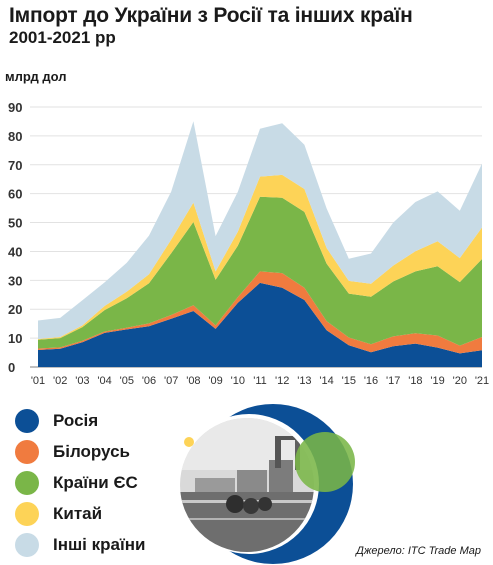 The height and width of the screenshot is (565, 493). What do you see at coordinates (11, 367) in the screenshot?
I see `y-tick-label: 0` at bounding box center [11, 367].